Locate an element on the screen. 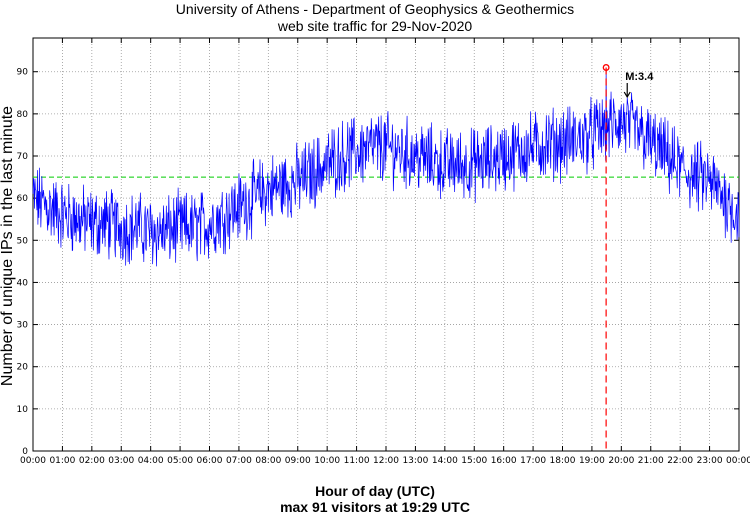 The width and height of the screenshot is (750, 515). x-tick-label: 19:00 is located at coordinates (592, 461).